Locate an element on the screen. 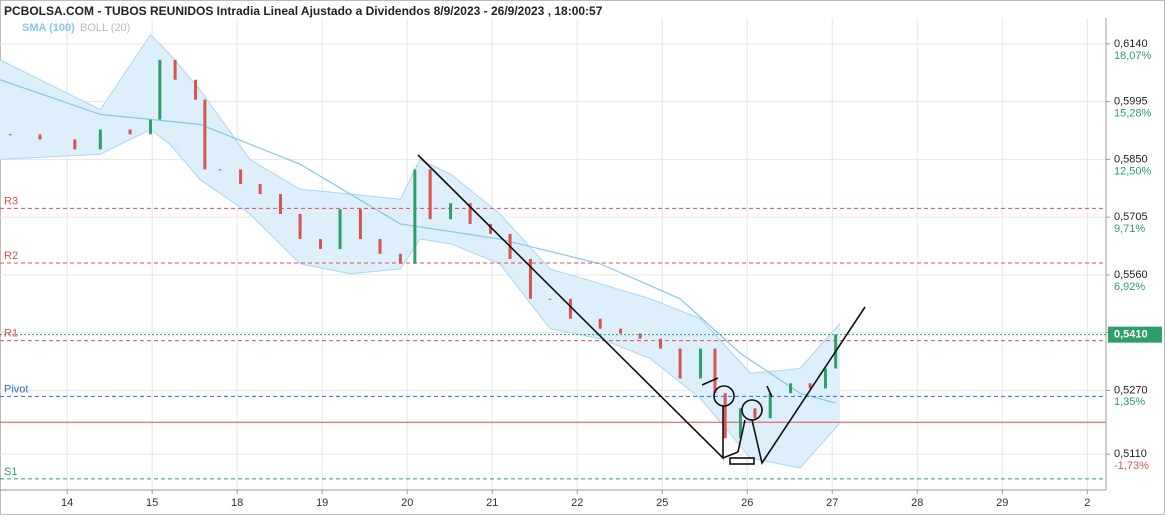 The height and width of the screenshot is (520, 1165). x-tick-label: 2 is located at coordinates (1087, 503).